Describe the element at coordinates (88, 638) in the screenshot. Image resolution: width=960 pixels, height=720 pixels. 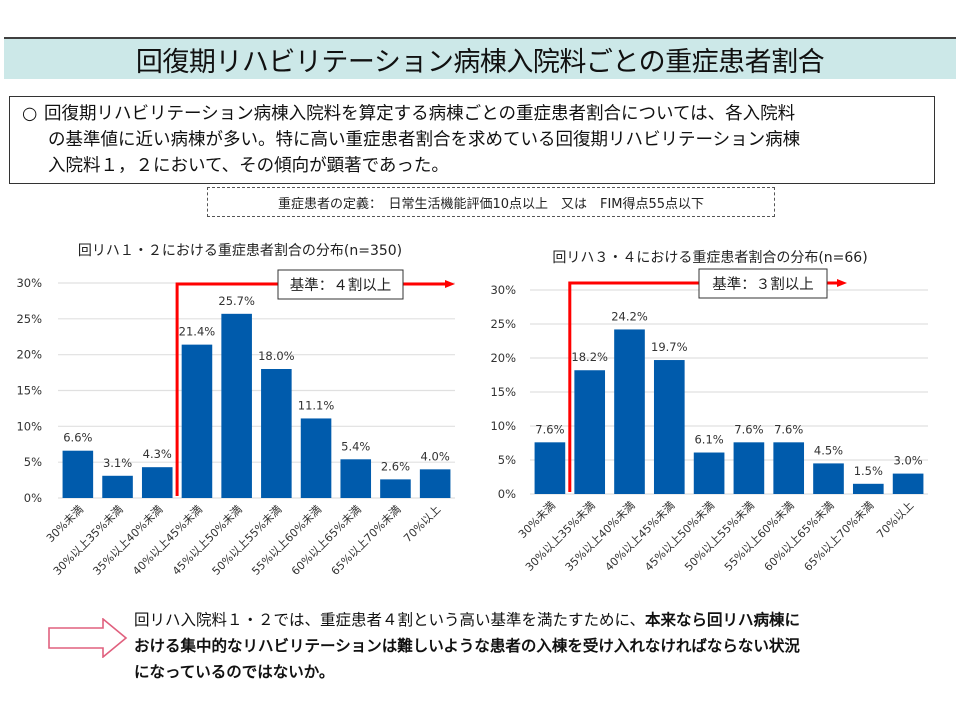
I see `right-arrow-icon` at that location.